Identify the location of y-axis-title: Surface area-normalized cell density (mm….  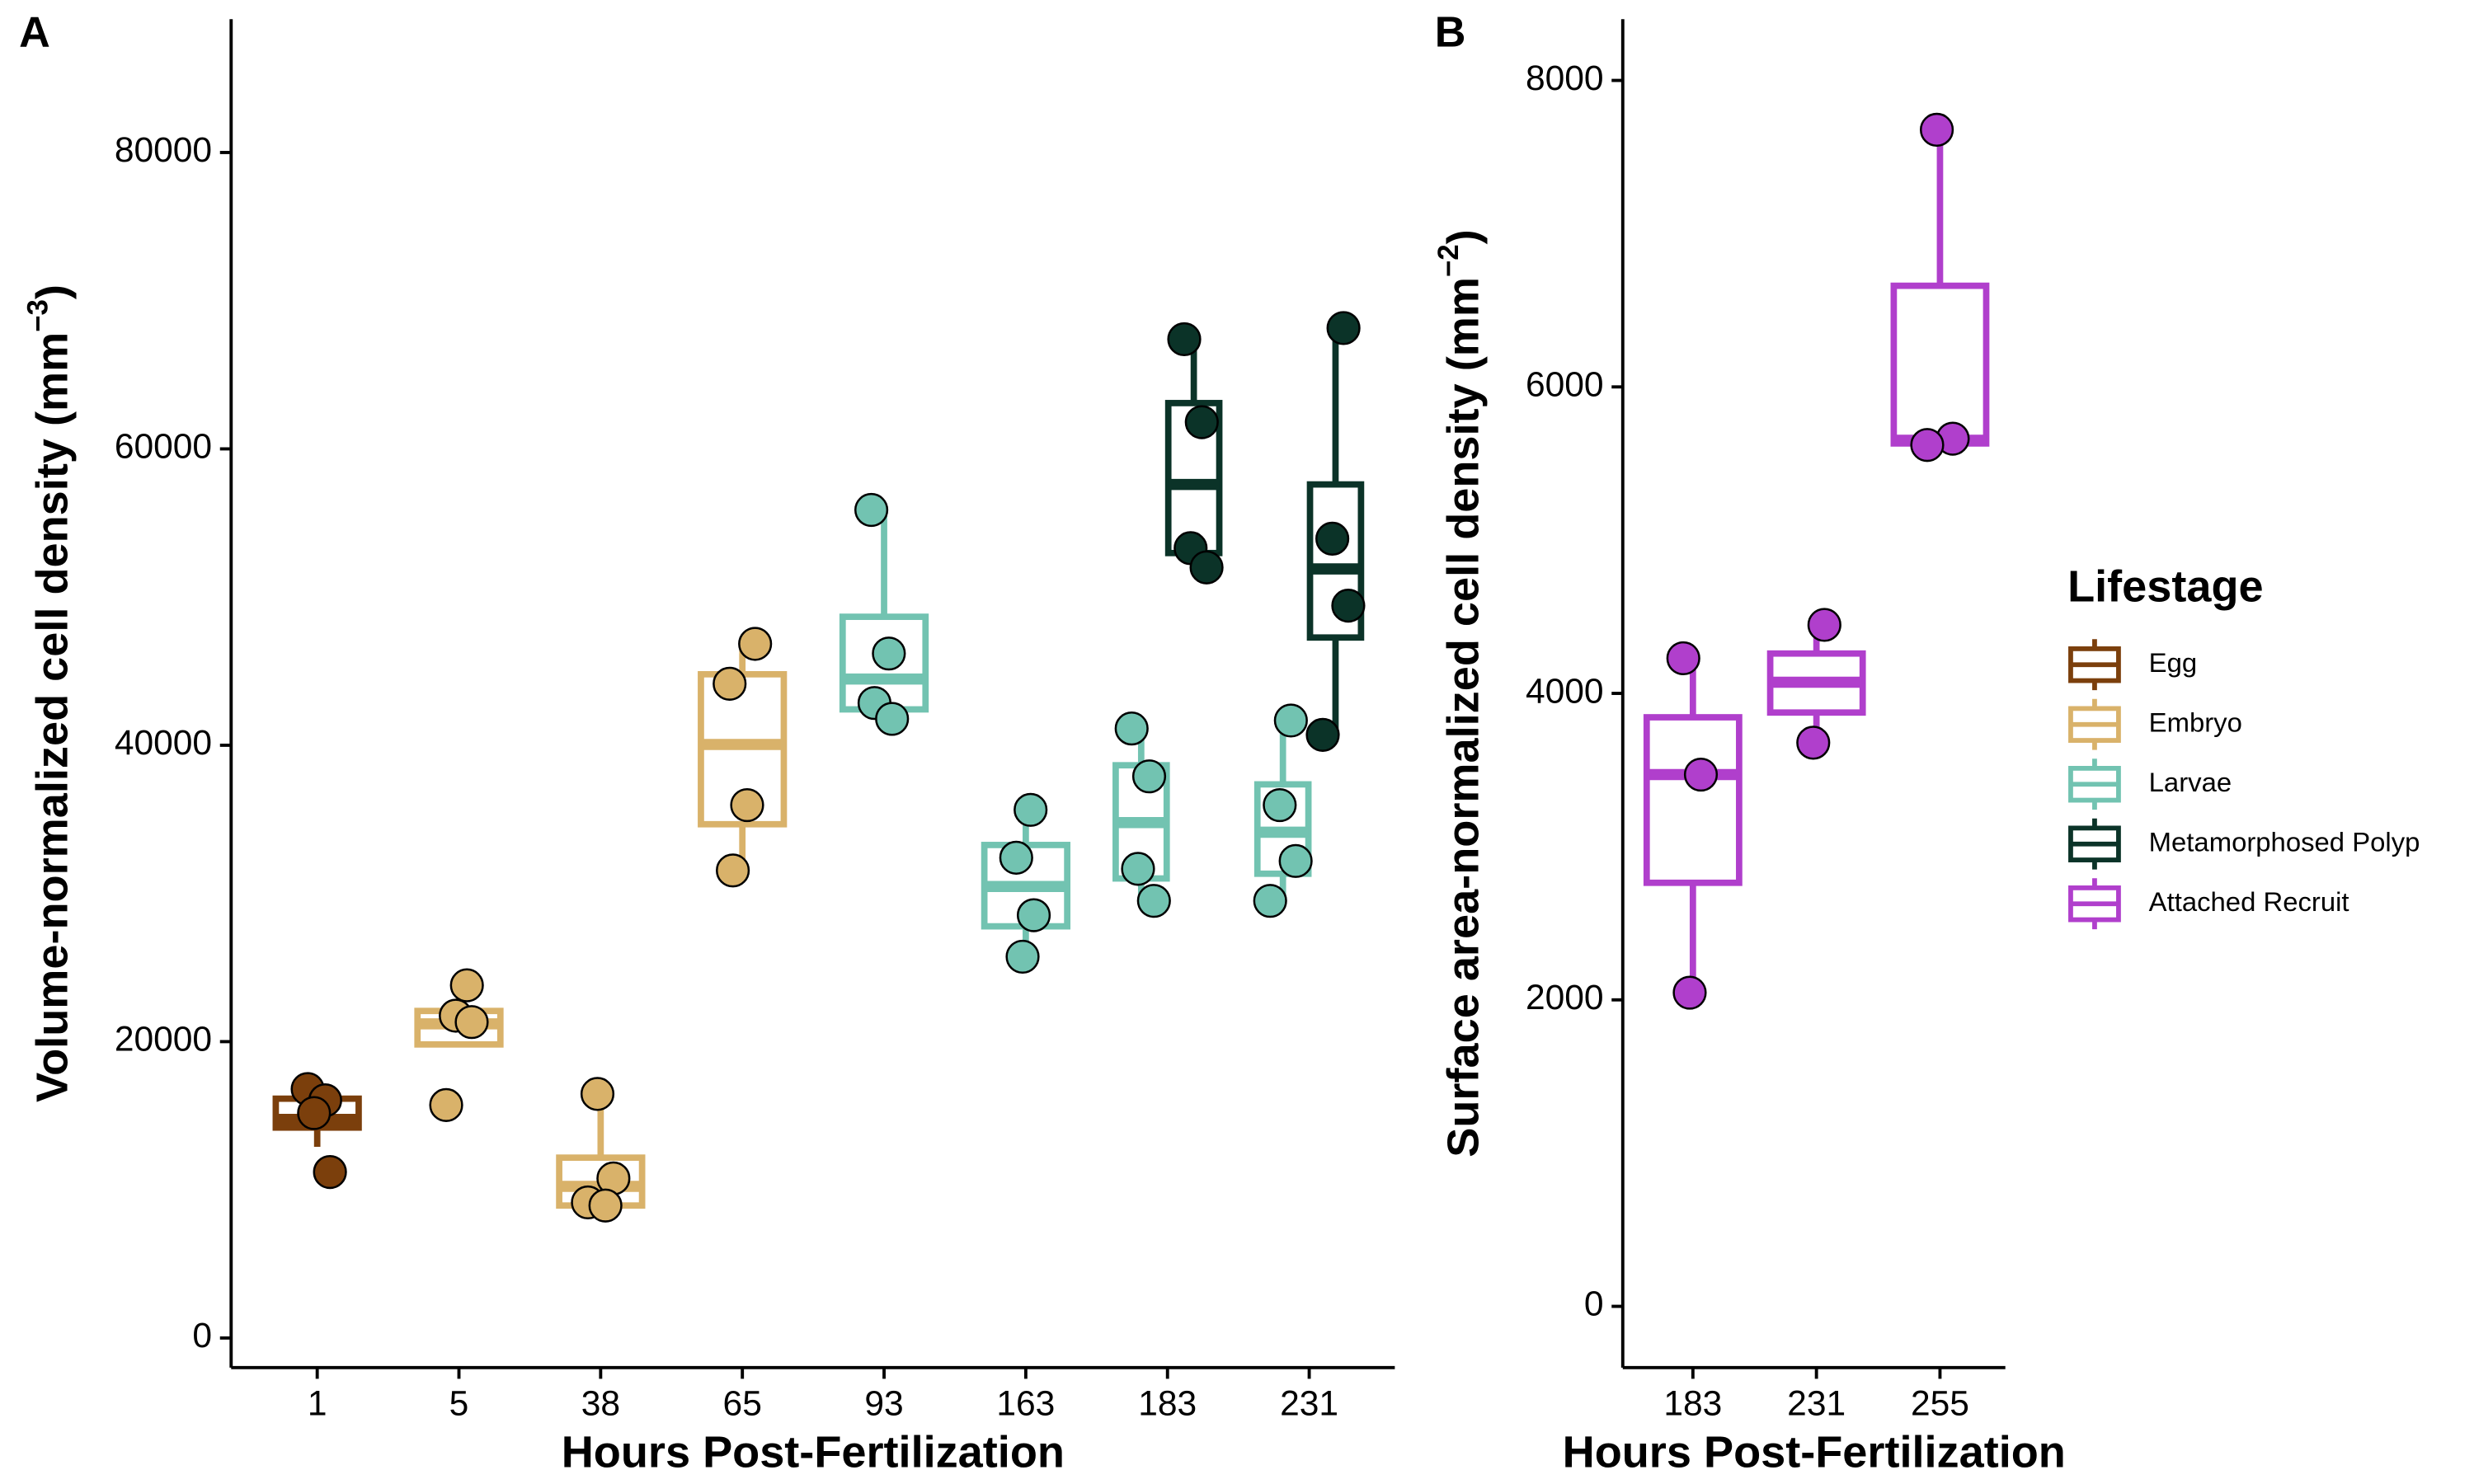
(1460, 693).